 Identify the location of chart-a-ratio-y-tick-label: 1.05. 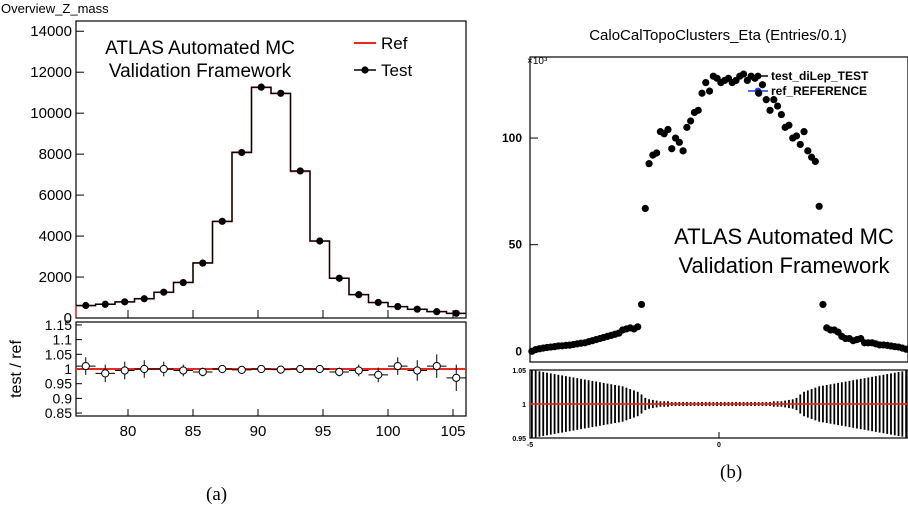
(58, 354).